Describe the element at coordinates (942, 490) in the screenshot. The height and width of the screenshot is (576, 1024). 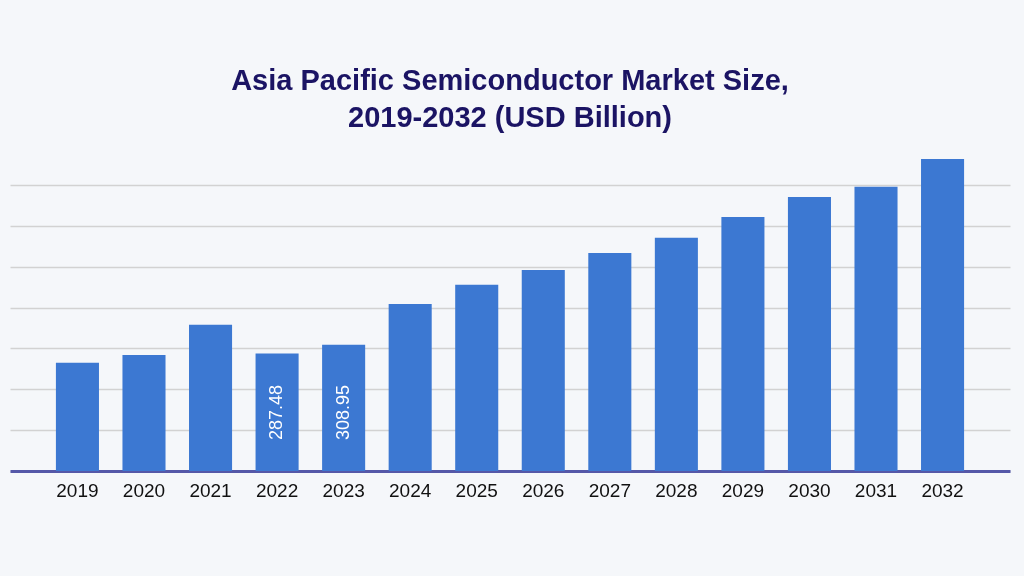
I see `x-tick-label: 2032` at that location.